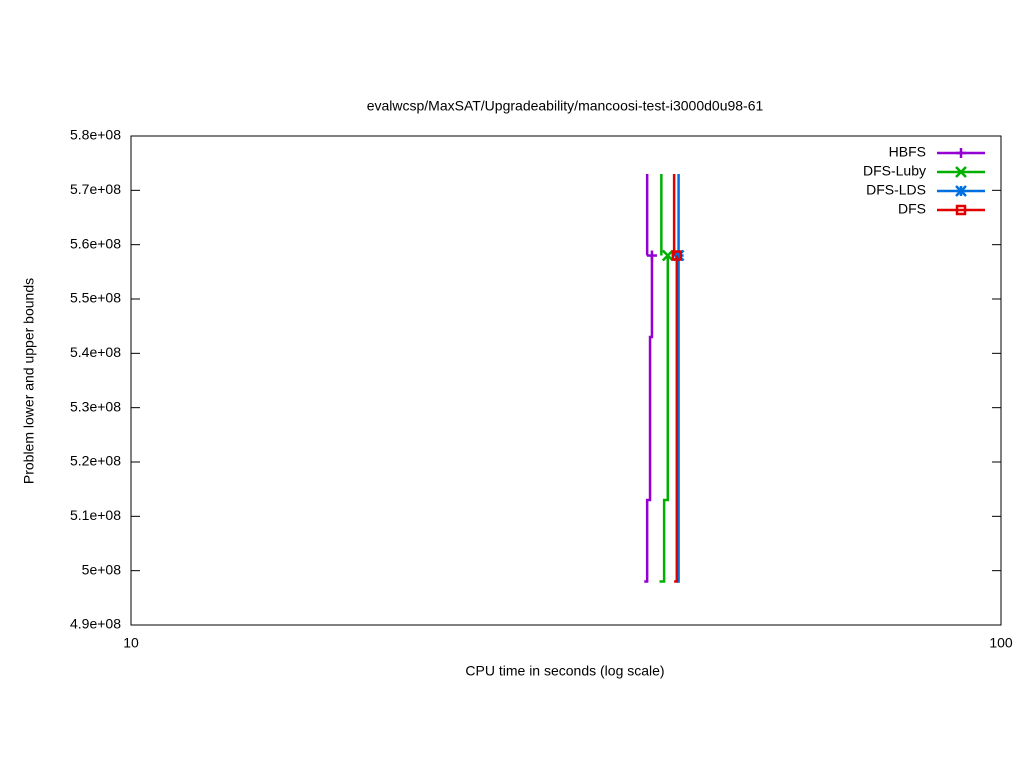 The image size is (1024, 768). Describe the element at coordinates (1001, 643) in the screenshot. I see `x-tick-label: 100` at that location.